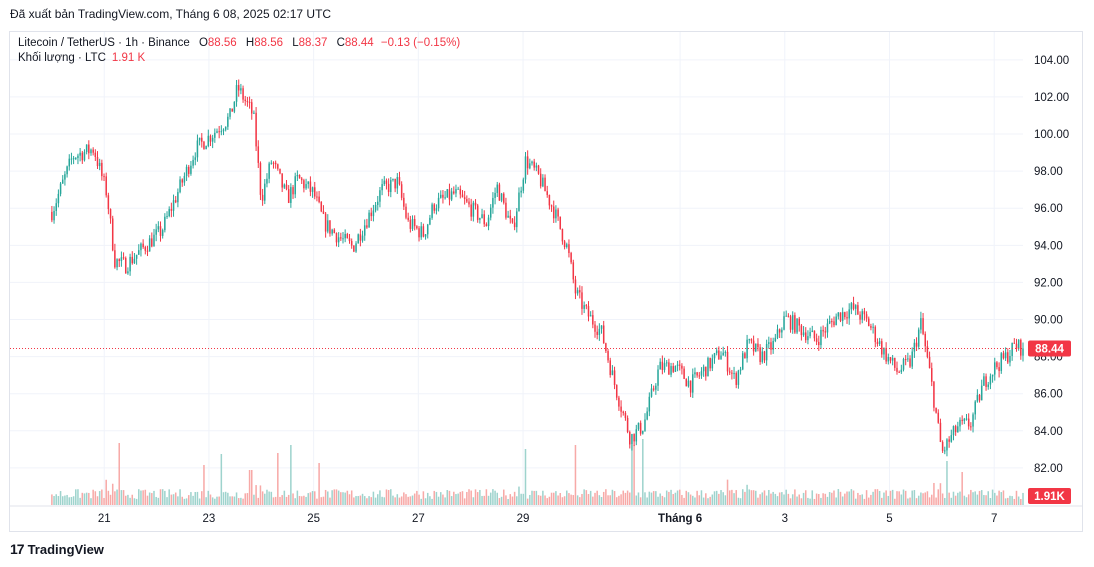  I want to click on last-price-badge, so click(1049, 348).